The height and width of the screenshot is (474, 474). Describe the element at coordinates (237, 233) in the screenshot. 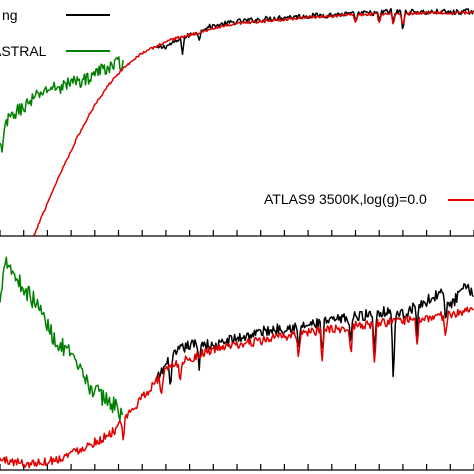

I see `top-panel-x-ticks` at that location.